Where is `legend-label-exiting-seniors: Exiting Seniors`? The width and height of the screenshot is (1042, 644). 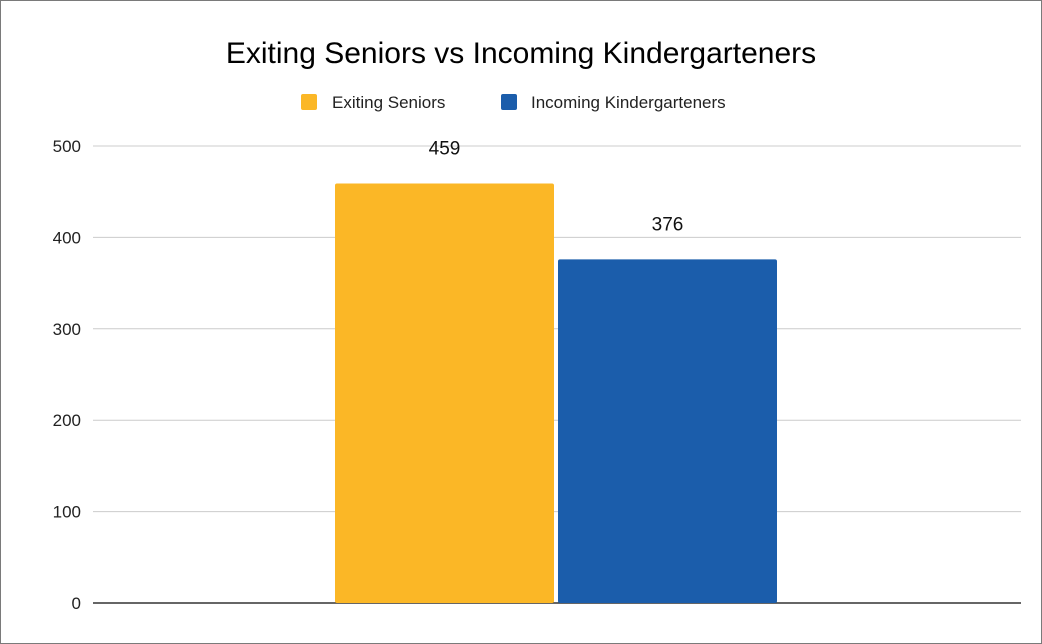 legend-label-exiting-seniors: Exiting Seniors is located at coordinates (388, 102).